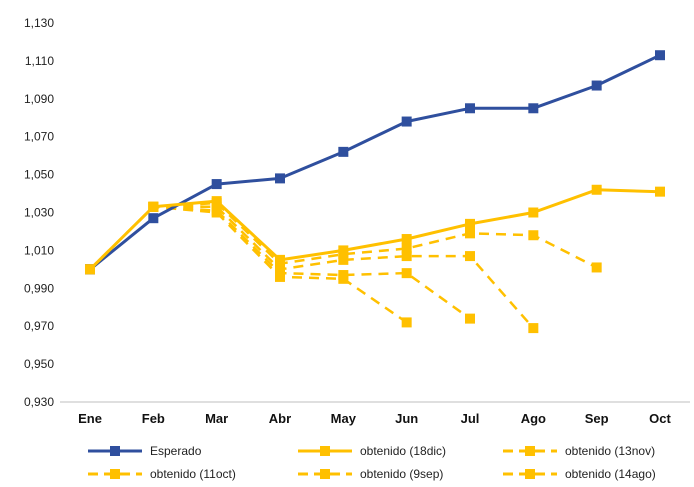  Describe the element at coordinates (153, 418) in the screenshot. I see `x-tick-label: Feb` at that location.